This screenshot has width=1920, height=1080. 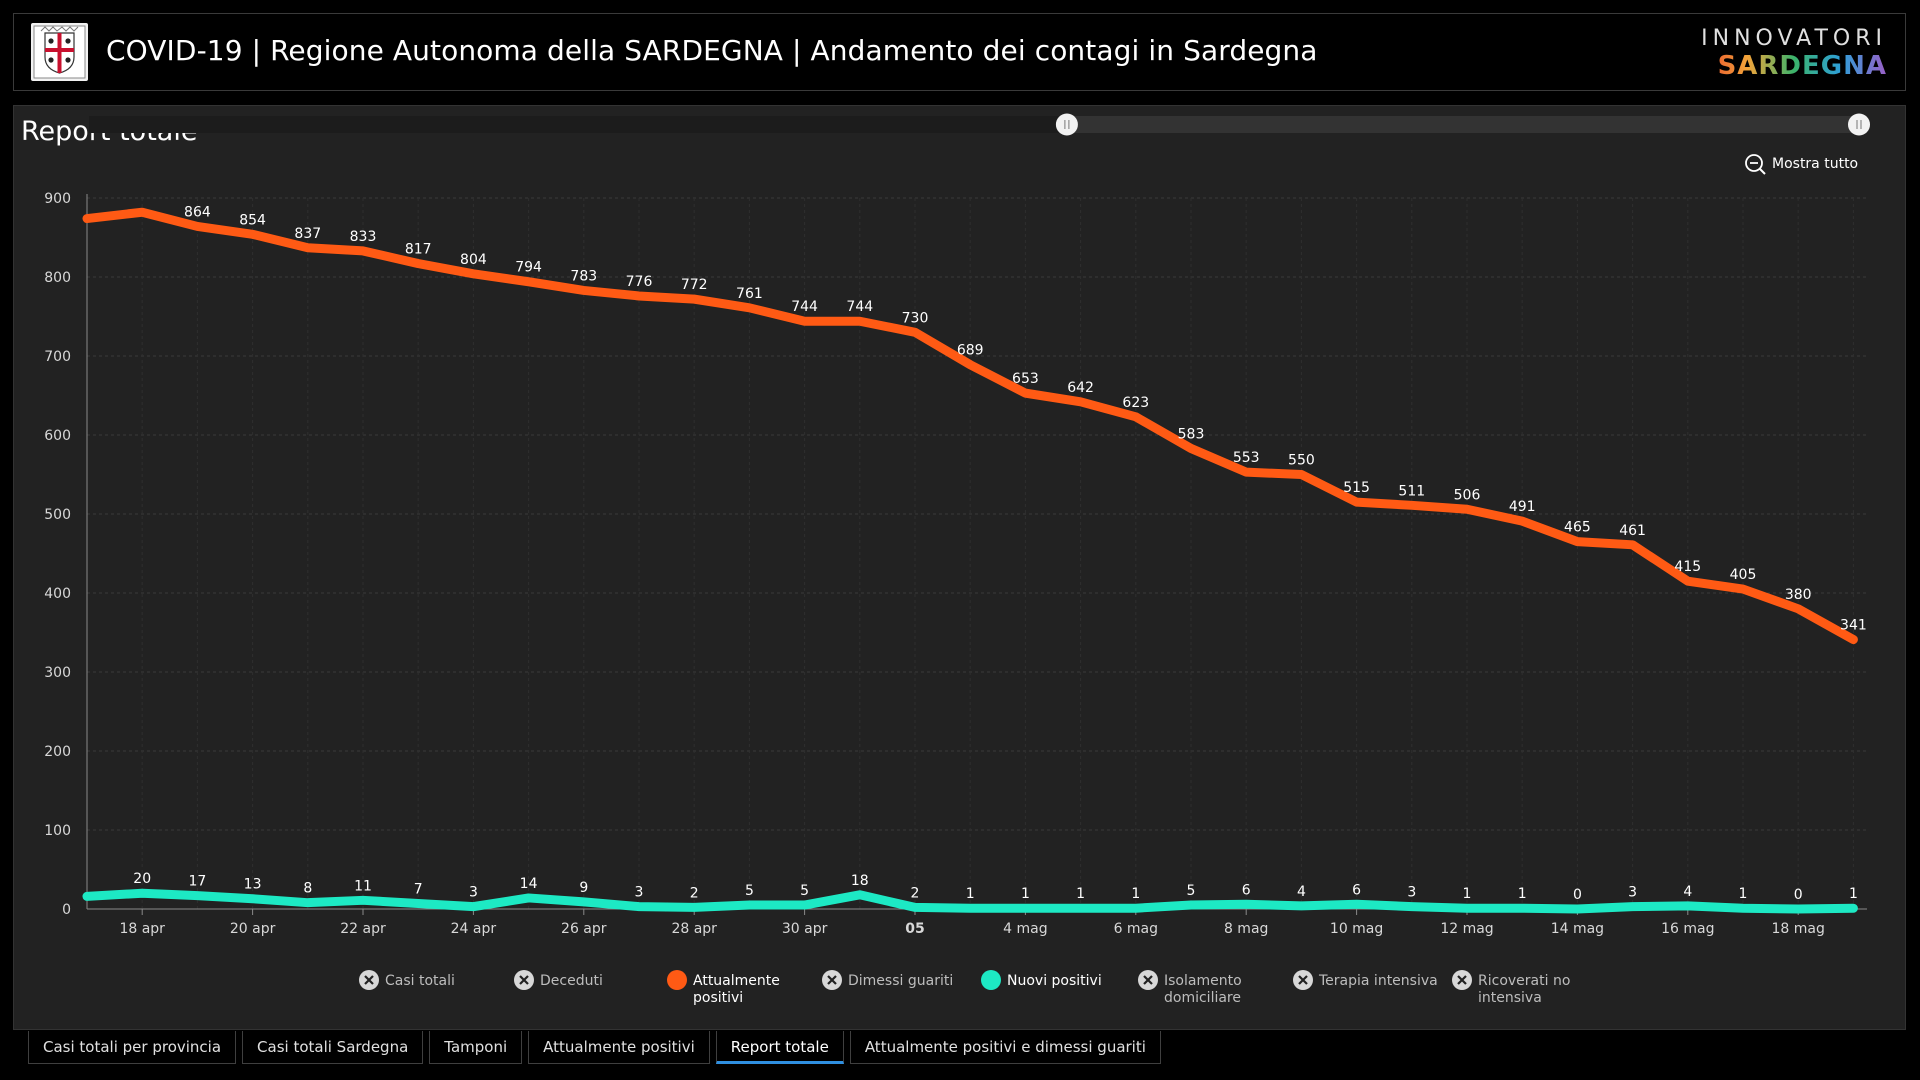 What do you see at coordinates (1202, 998) in the screenshot?
I see `legend-item-isolamento-domiciliare: domiciliare` at bounding box center [1202, 998].